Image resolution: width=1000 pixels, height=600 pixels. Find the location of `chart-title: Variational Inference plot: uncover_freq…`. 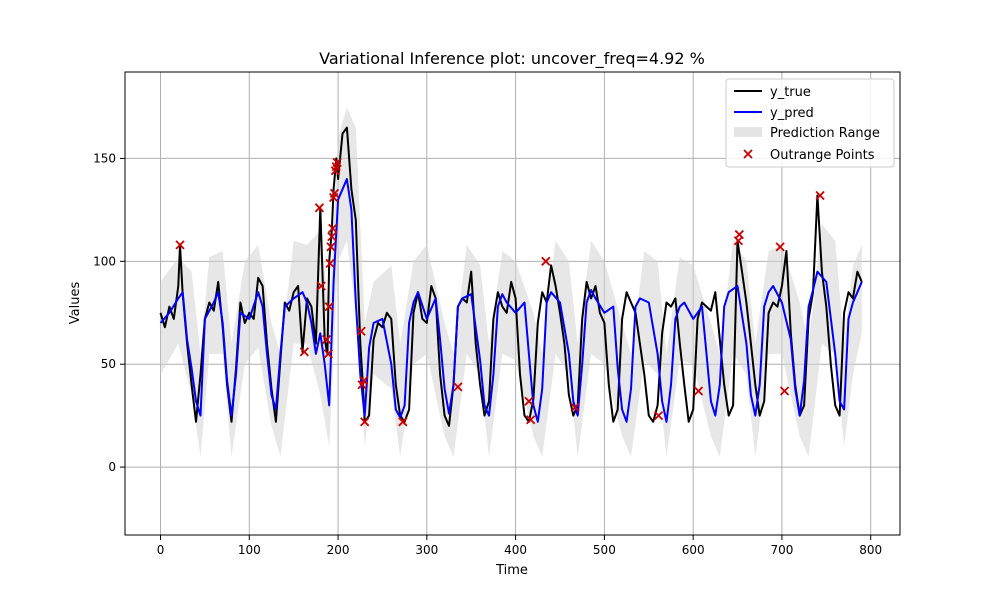

chart-title: Variational Inference plot: uncover_freq… is located at coordinates (512, 59).